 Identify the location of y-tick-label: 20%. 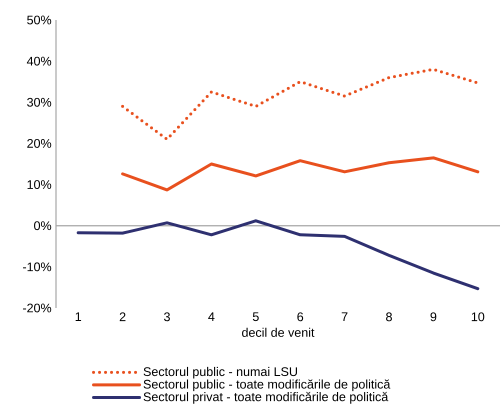
(39, 143).